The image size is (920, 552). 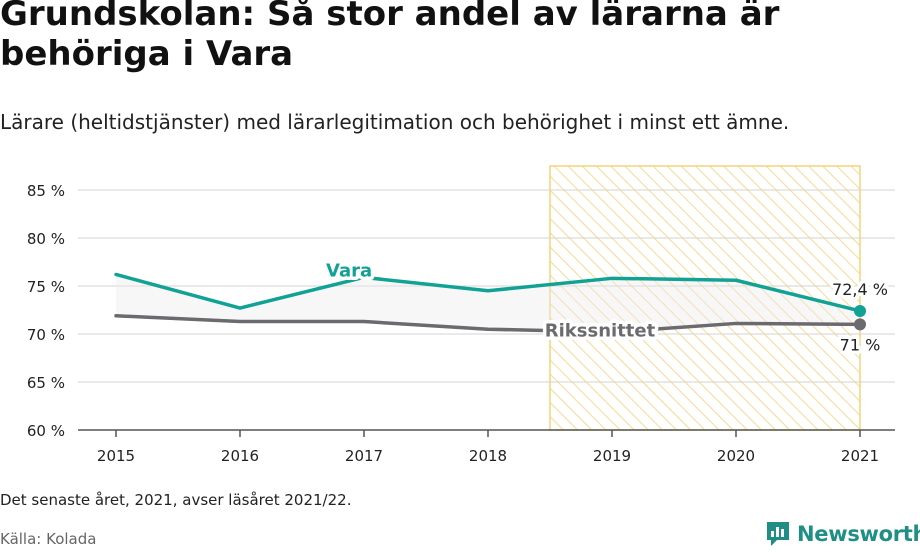 What do you see at coordinates (116, 456) in the screenshot?
I see `x-tick-label: 2015` at bounding box center [116, 456].